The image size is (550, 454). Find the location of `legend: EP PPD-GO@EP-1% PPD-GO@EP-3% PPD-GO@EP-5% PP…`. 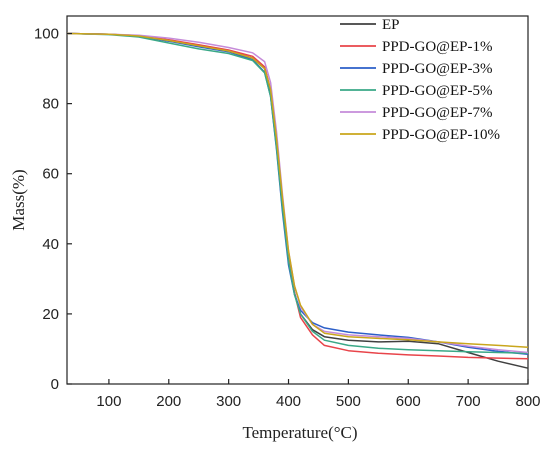

legend: EP PPD-GO@EP-1% PPD-GO@EP-3% PPD-GO@EP-5% PP… is located at coordinates (420, 80).